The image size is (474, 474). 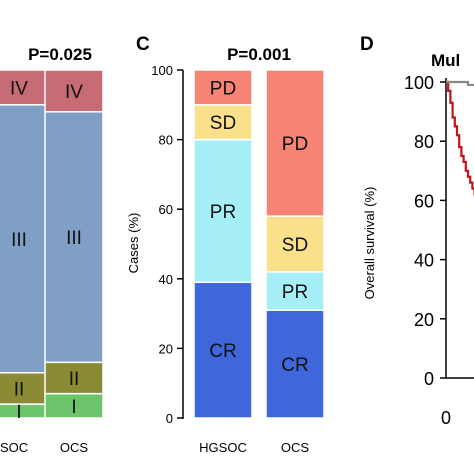 What do you see at coordinates (424, 320) in the screenshot?
I see `d-ytick-label-20: 20` at bounding box center [424, 320].